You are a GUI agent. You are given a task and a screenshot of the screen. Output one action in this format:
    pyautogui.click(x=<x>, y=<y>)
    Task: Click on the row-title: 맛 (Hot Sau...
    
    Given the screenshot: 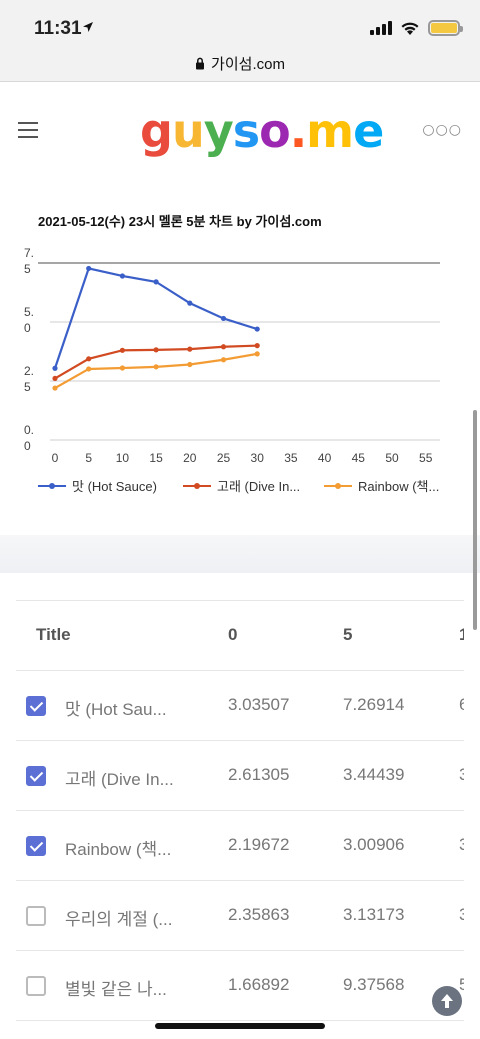 What is the action you would take?
    pyautogui.click(x=116, y=709)
    